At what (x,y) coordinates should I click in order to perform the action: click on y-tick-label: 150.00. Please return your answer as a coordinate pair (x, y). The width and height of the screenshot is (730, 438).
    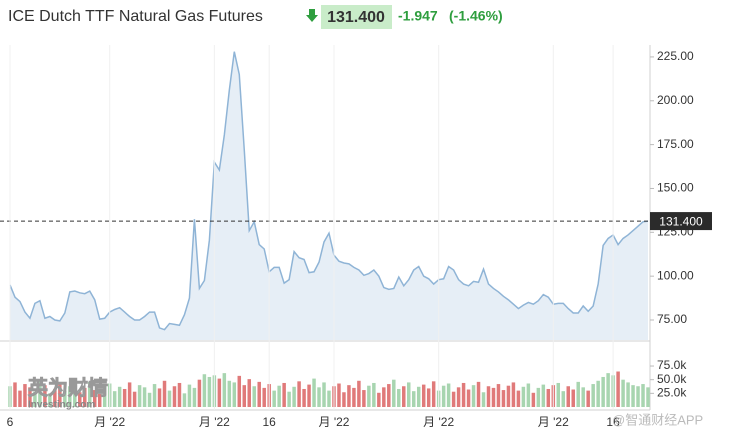
    Looking at the image, I should click on (675, 188).